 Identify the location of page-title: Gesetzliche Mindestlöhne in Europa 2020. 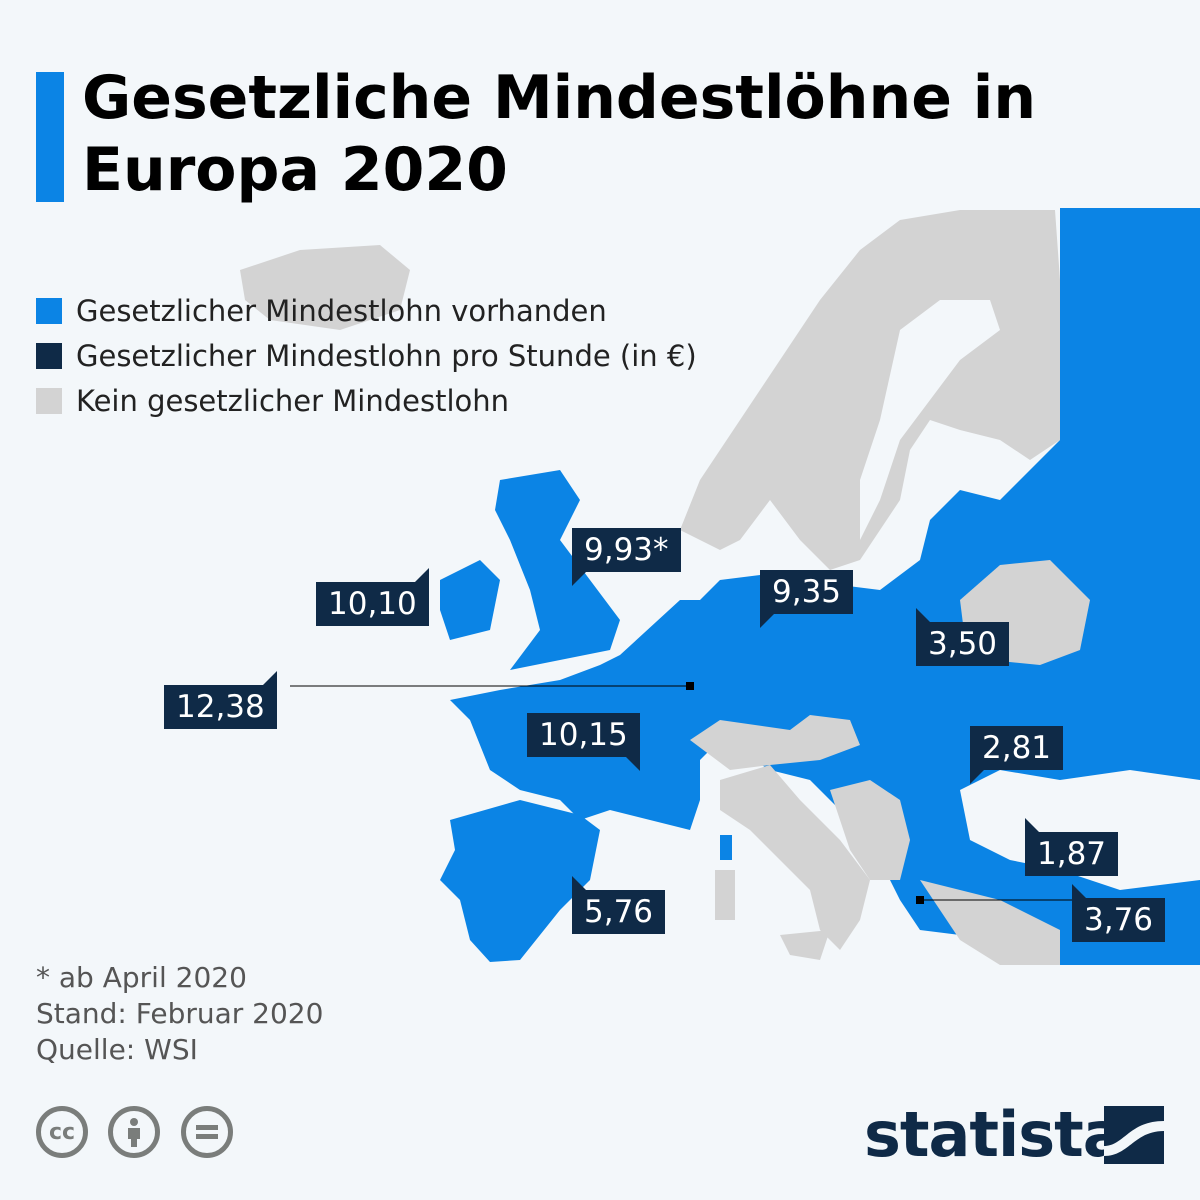
(559, 134).